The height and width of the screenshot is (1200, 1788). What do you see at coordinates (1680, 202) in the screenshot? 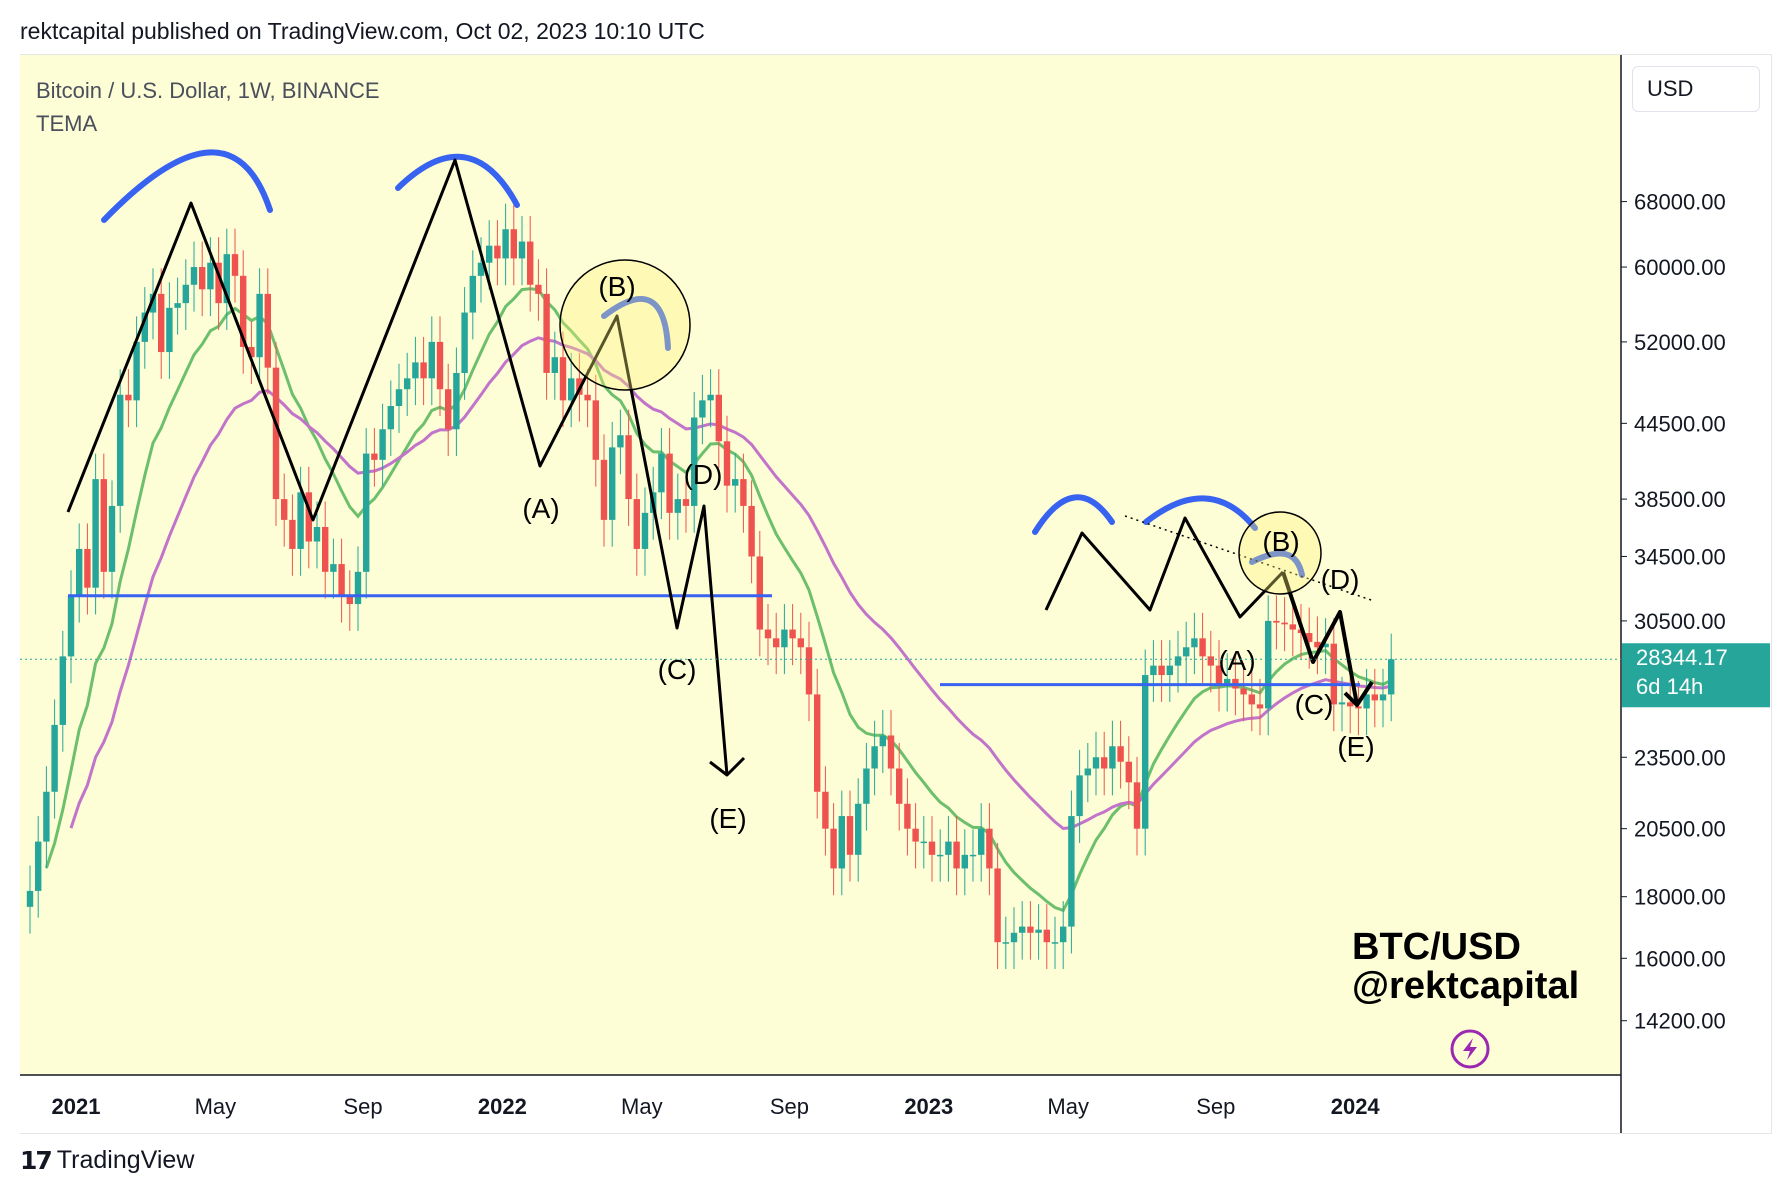
I see `price-tick-label: 68000.00` at bounding box center [1680, 202].